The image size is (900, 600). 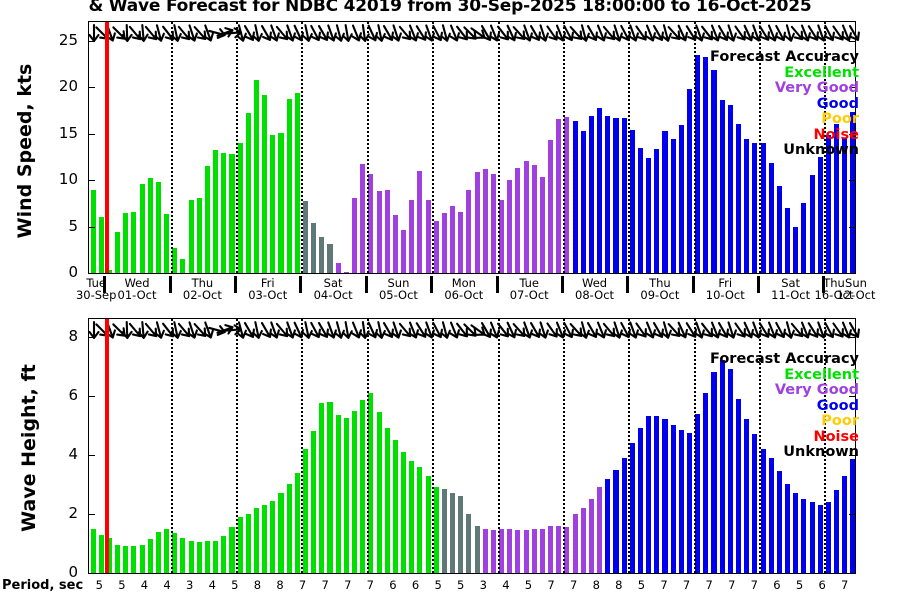 I want to click on period-value: 4, so click(x=167, y=585).